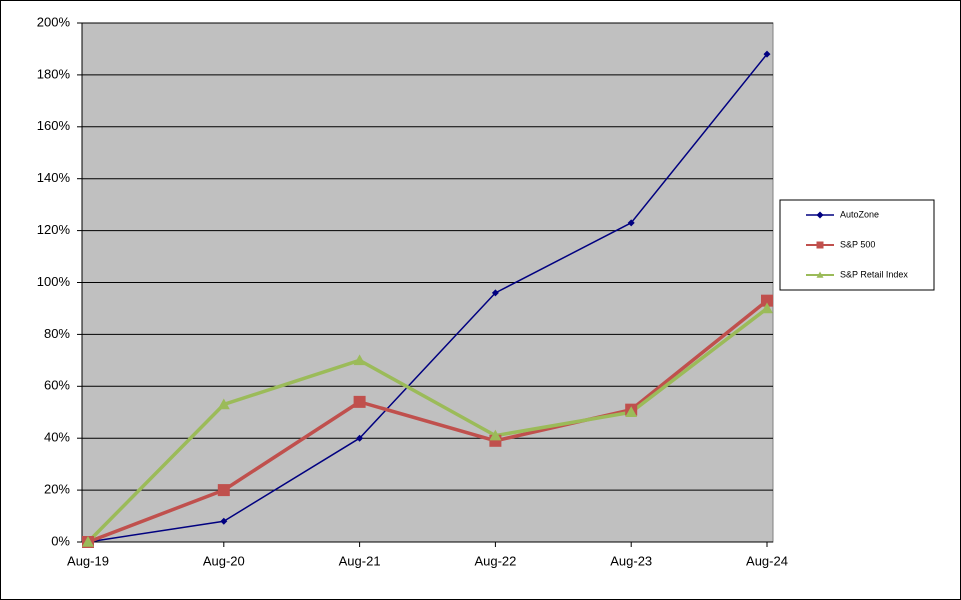  I want to click on y-tick-label: 40%, so click(57, 437).